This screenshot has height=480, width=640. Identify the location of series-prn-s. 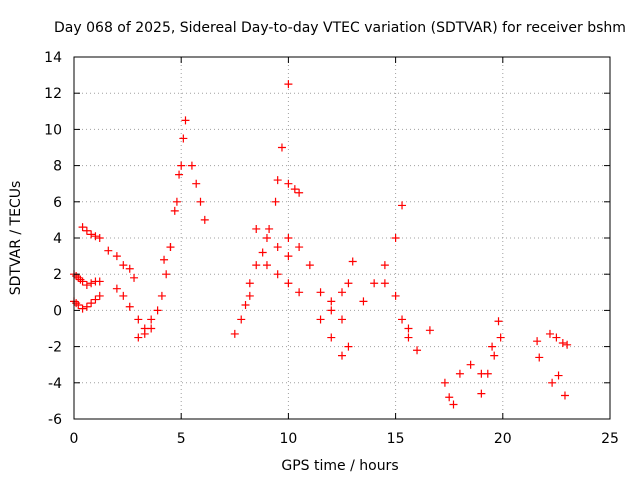
(383, 253).